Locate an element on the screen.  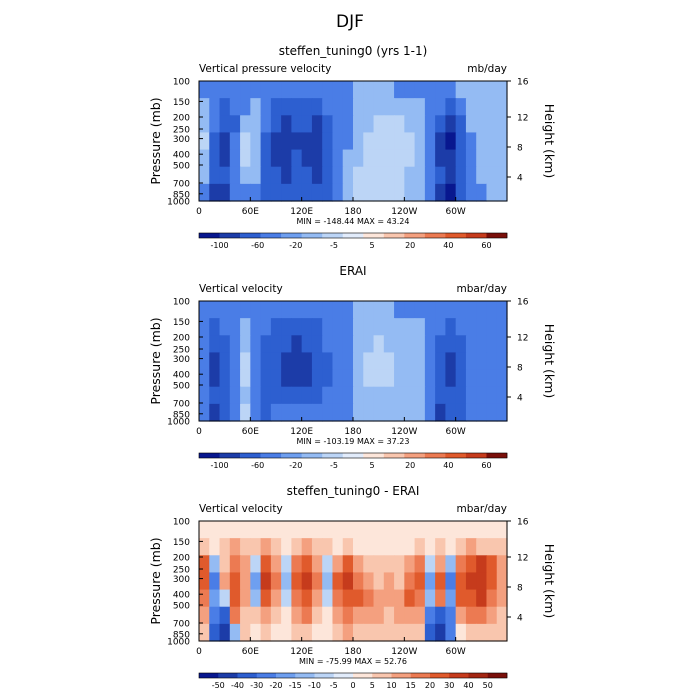
colorbar: -100 -60 -20 -5 5 20 40 60 is located at coordinates (353, 461).